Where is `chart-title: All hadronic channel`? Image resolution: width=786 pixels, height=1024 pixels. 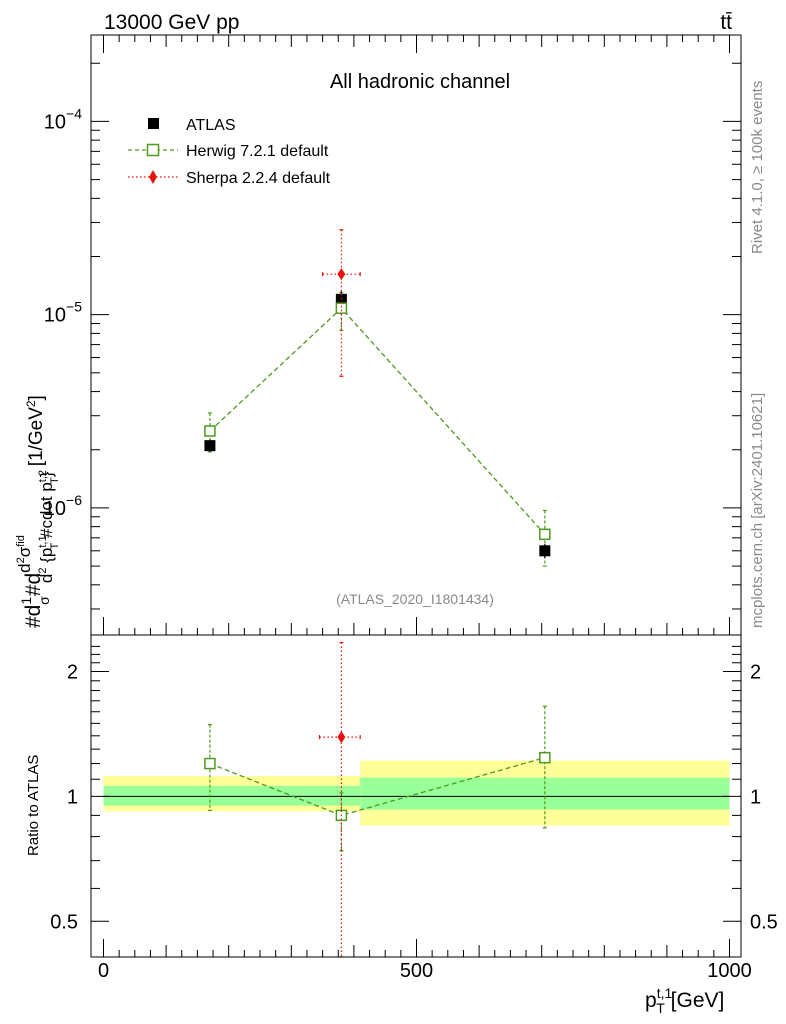
chart-title: All hadronic channel is located at coordinates (420, 82).